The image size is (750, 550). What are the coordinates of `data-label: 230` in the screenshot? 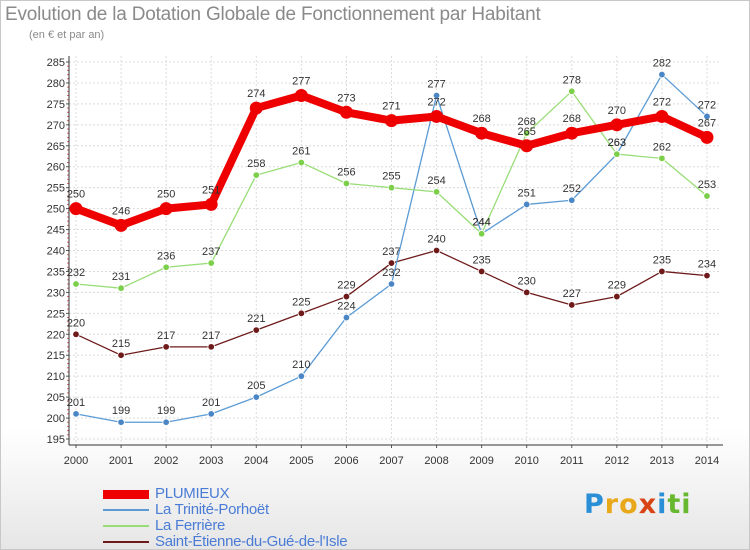 It's located at (527, 281).